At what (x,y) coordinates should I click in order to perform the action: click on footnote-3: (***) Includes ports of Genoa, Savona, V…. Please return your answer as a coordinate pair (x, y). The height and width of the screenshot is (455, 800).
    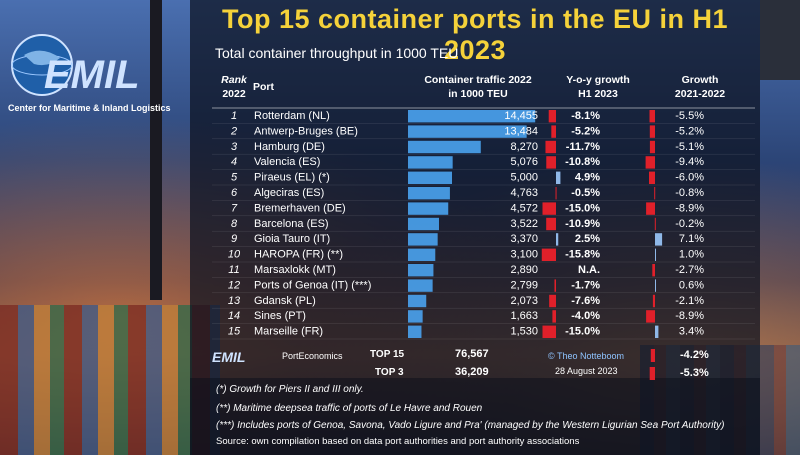
    Looking at the image, I should click on (470, 425).